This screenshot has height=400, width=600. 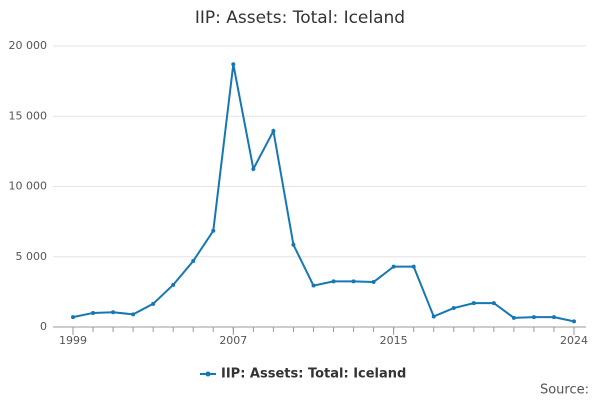 What do you see at coordinates (73, 340) in the screenshot?
I see `x-tick-label: 1999` at bounding box center [73, 340].